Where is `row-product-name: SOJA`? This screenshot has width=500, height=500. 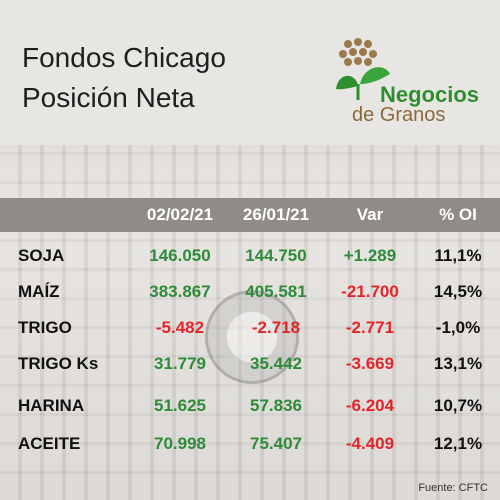 row-product-name: SOJA is located at coordinates (41, 255).